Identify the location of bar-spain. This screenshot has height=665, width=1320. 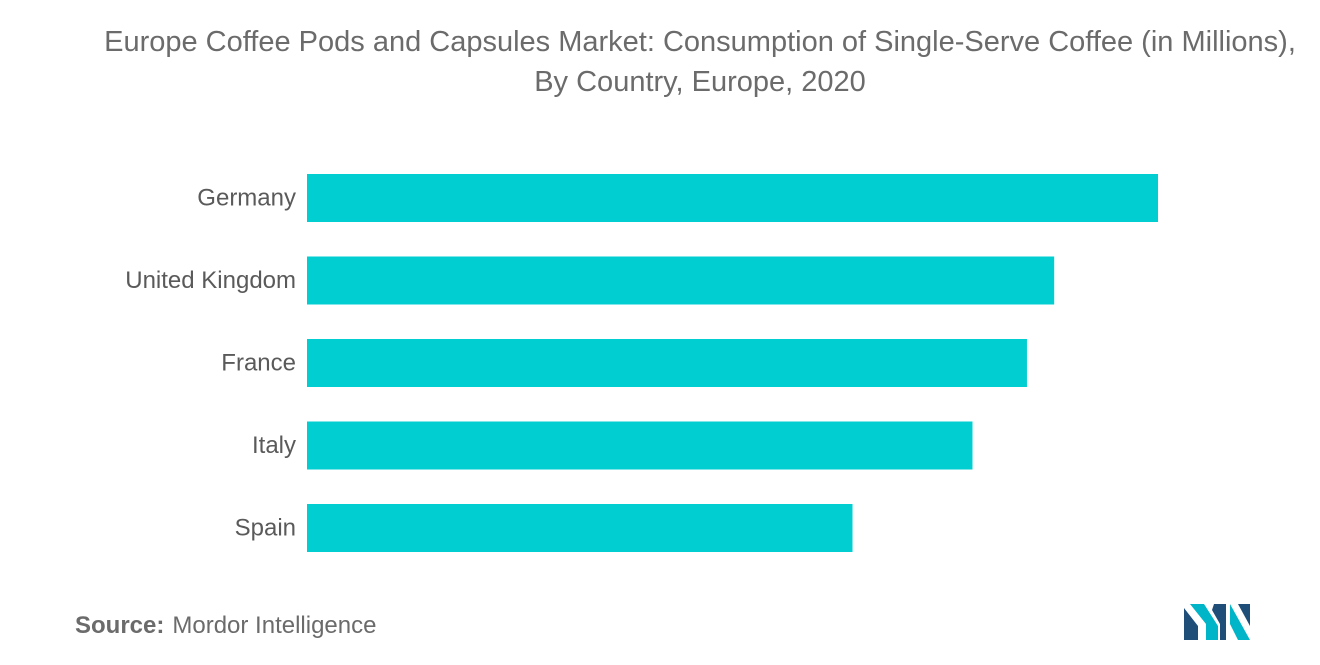
(580, 528).